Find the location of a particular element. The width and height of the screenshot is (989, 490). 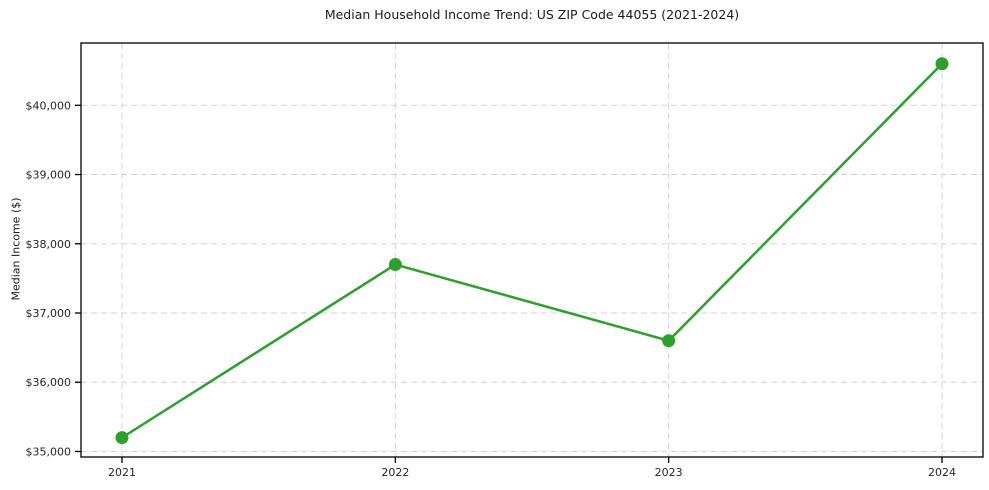

y-tick-label: $36,000 is located at coordinates (49, 382).